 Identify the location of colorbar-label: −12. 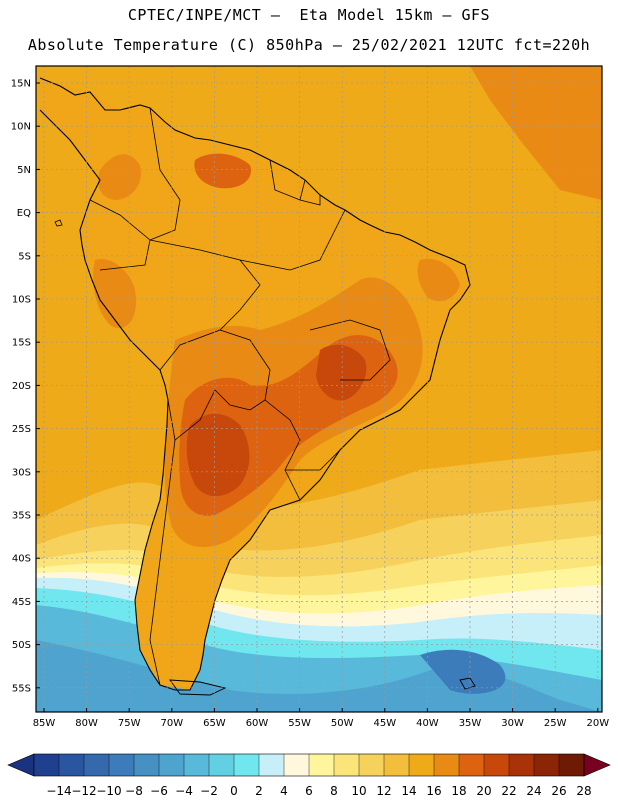
(83, 791).